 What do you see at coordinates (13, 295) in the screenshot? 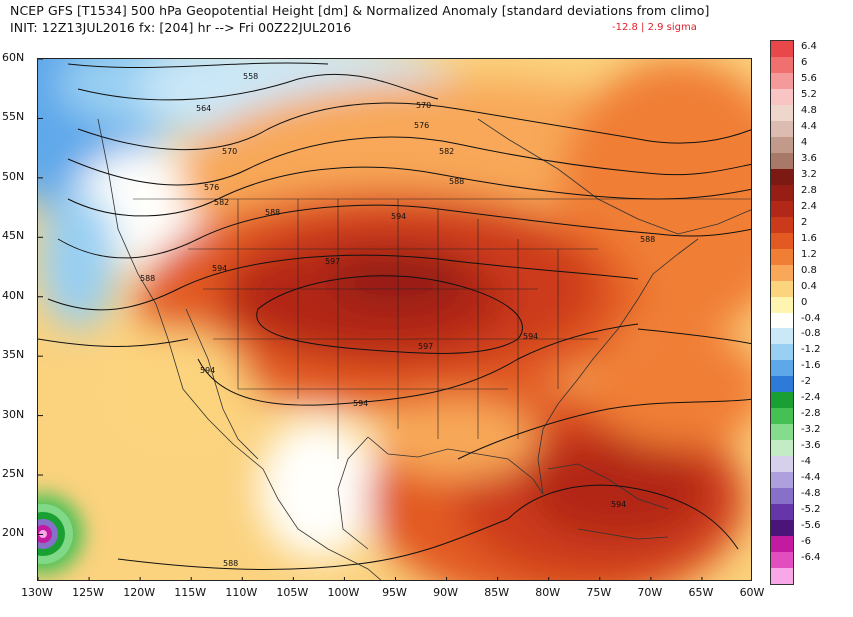
I see `latitude-label: 40N` at bounding box center [13, 295].